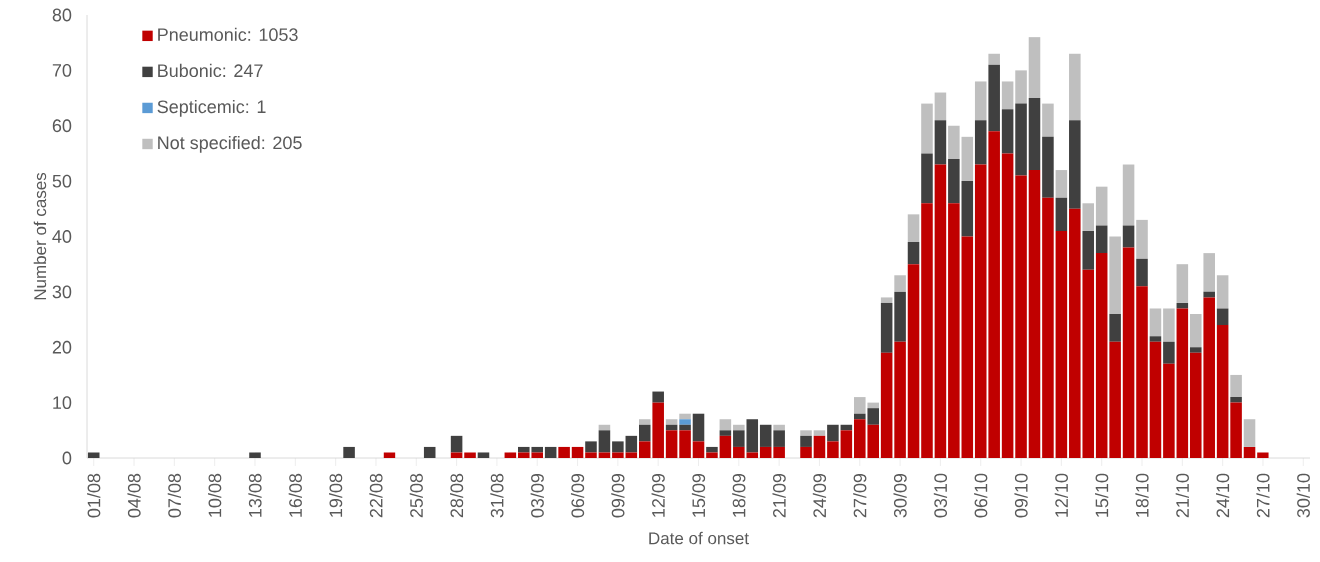 The height and width of the screenshot is (562, 1320). What do you see at coordinates (376, 495) in the screenshot?
I see `x-tick-label: 22/08` at bounding box center [376, 495].